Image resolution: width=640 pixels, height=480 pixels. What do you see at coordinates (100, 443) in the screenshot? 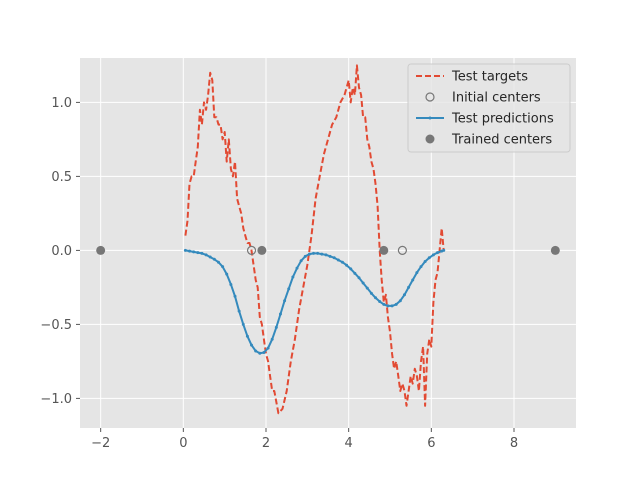
I see `x-tick-label: −2` at bounding box center [100, 443].